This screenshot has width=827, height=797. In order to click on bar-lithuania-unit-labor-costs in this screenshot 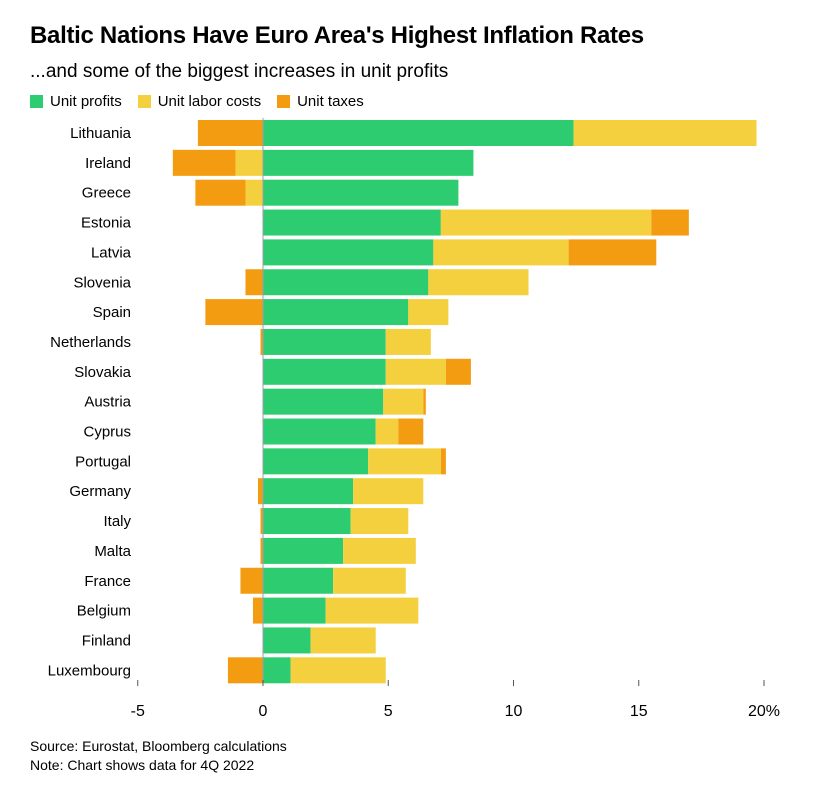, I will do `click(665, 133)`.